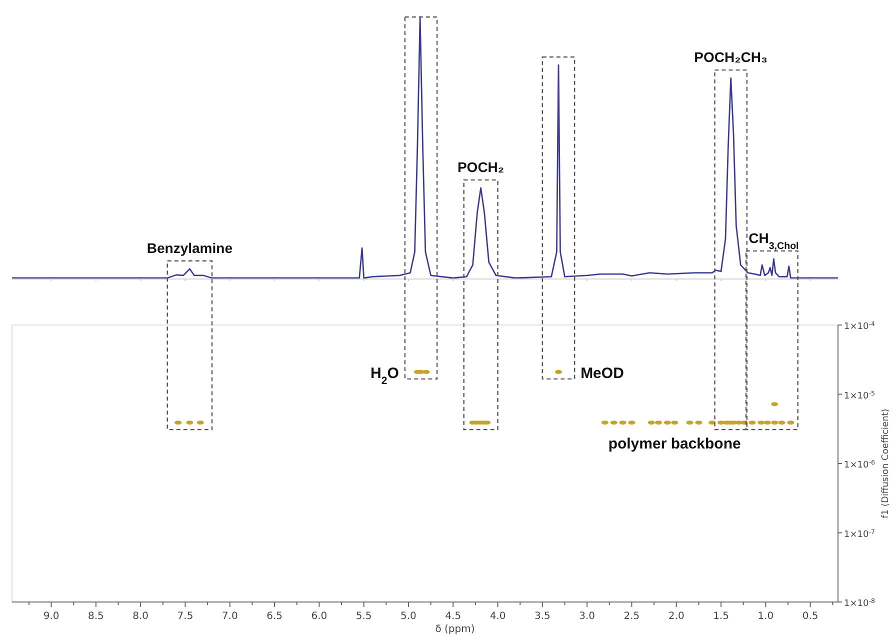  I want to click on annotation: POCH₂CH₃, so click(731, 57).